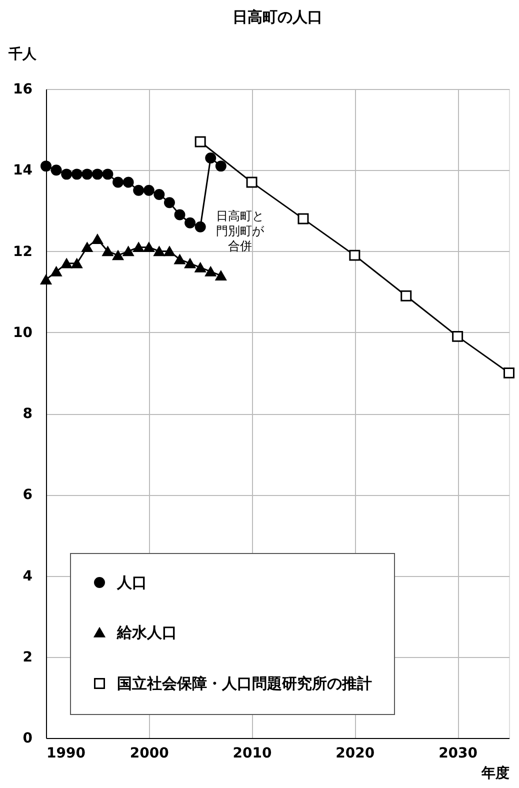 This screenshot has height=788, width=519. I want to click on y-tick-label: 2, so click(27, 657).